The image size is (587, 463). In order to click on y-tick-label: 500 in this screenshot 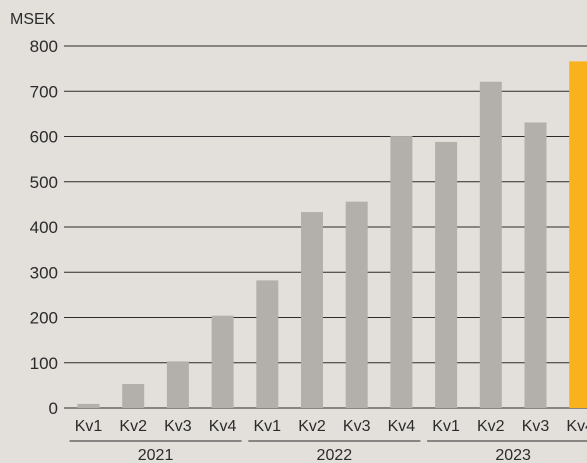, I will do `click(44, 182)`.